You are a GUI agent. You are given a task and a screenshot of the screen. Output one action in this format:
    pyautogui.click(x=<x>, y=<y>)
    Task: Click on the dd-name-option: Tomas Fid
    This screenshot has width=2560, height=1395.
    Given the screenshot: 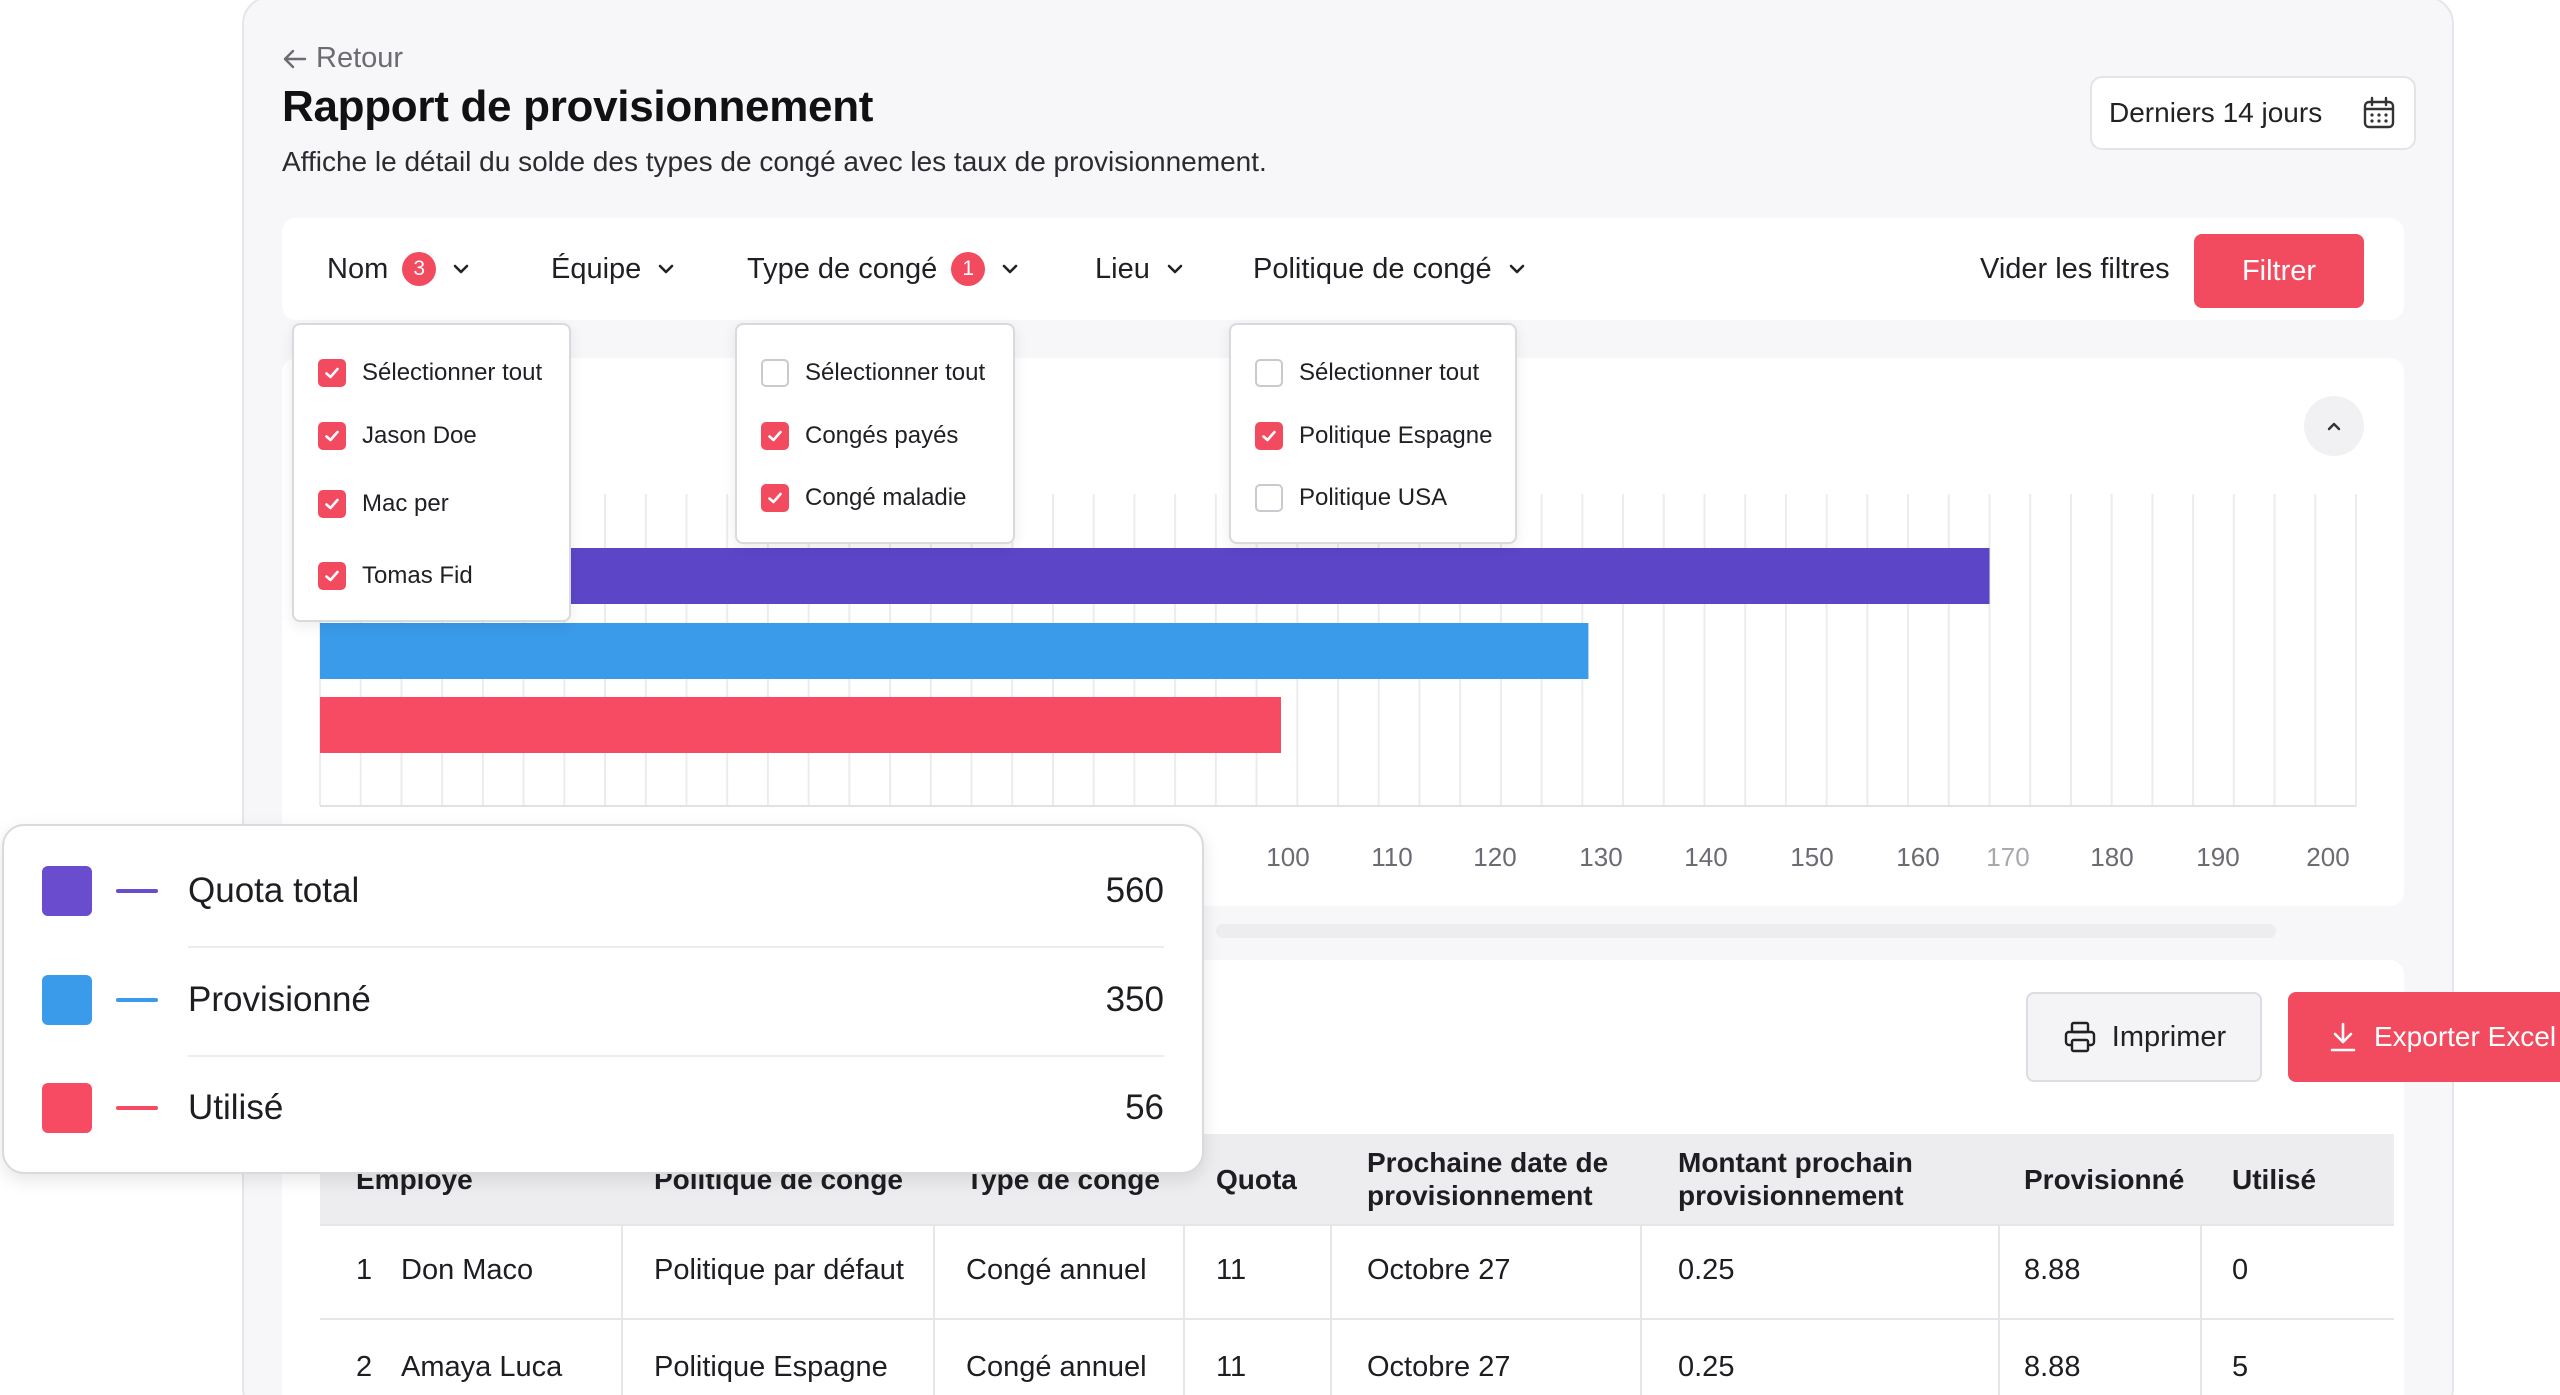 What is the action you would take?
    pyautogui.click(x=395, y=576)
    